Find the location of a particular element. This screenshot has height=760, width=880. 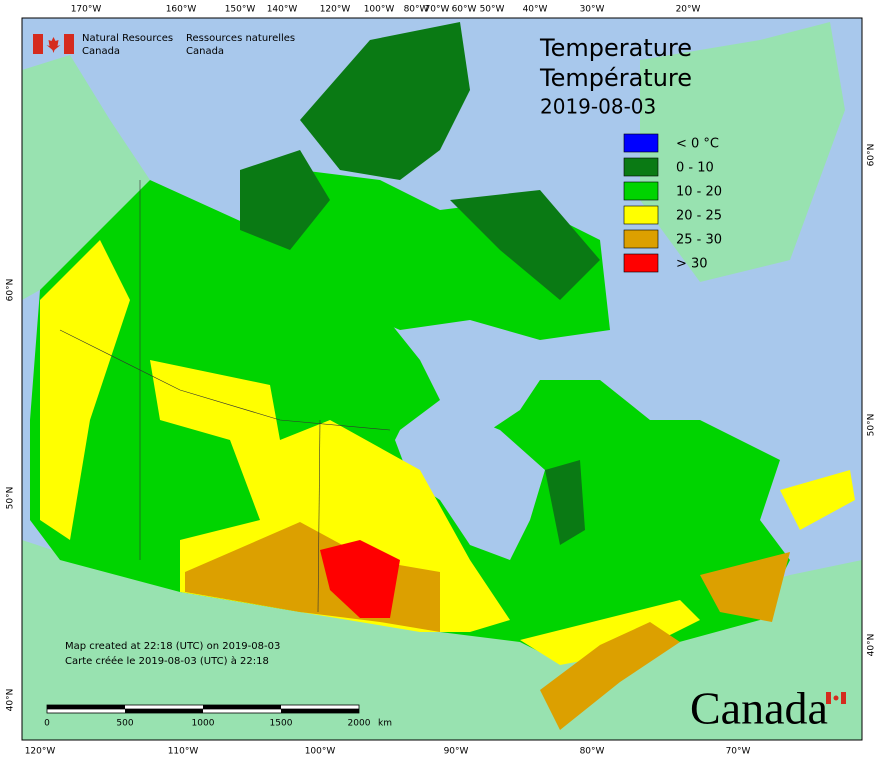

graticule-label: 40°W is located at coordinates (535, 10).